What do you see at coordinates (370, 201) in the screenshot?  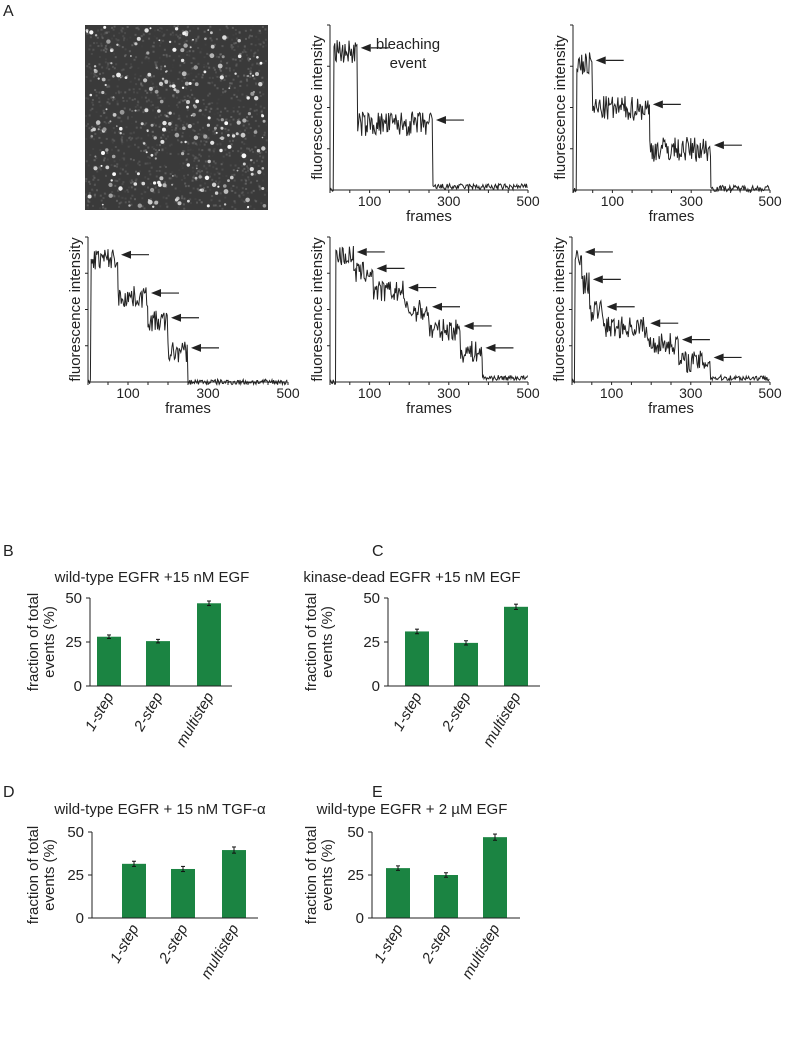 I see `x-tick-label: 100` at bounding box center [370, 201].